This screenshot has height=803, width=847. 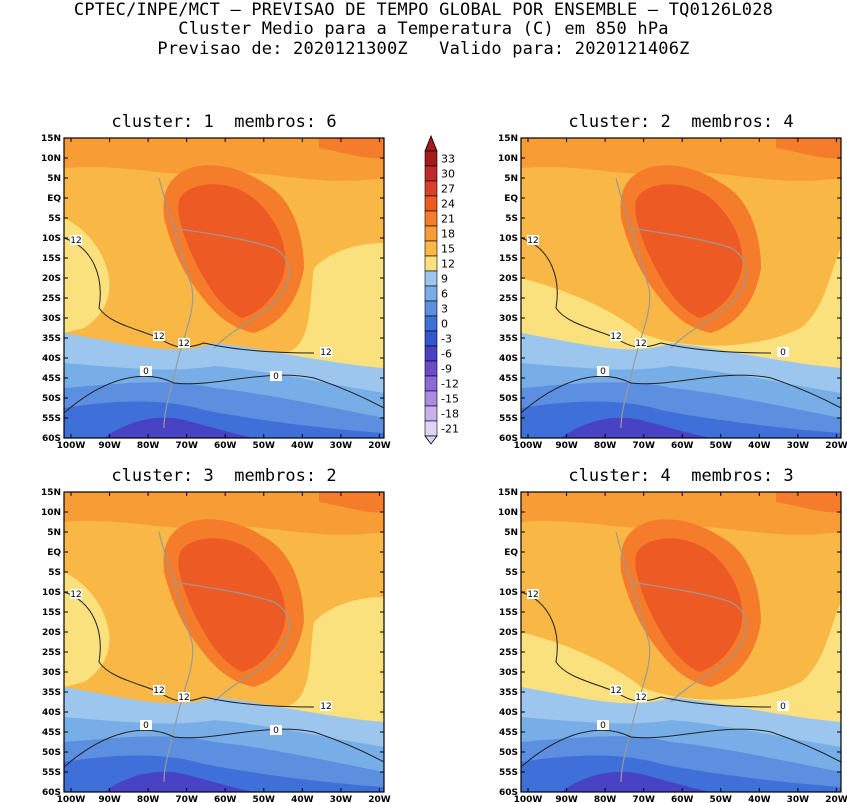 I want to click on colorbar-label: 0, so click(x=444, y=324).